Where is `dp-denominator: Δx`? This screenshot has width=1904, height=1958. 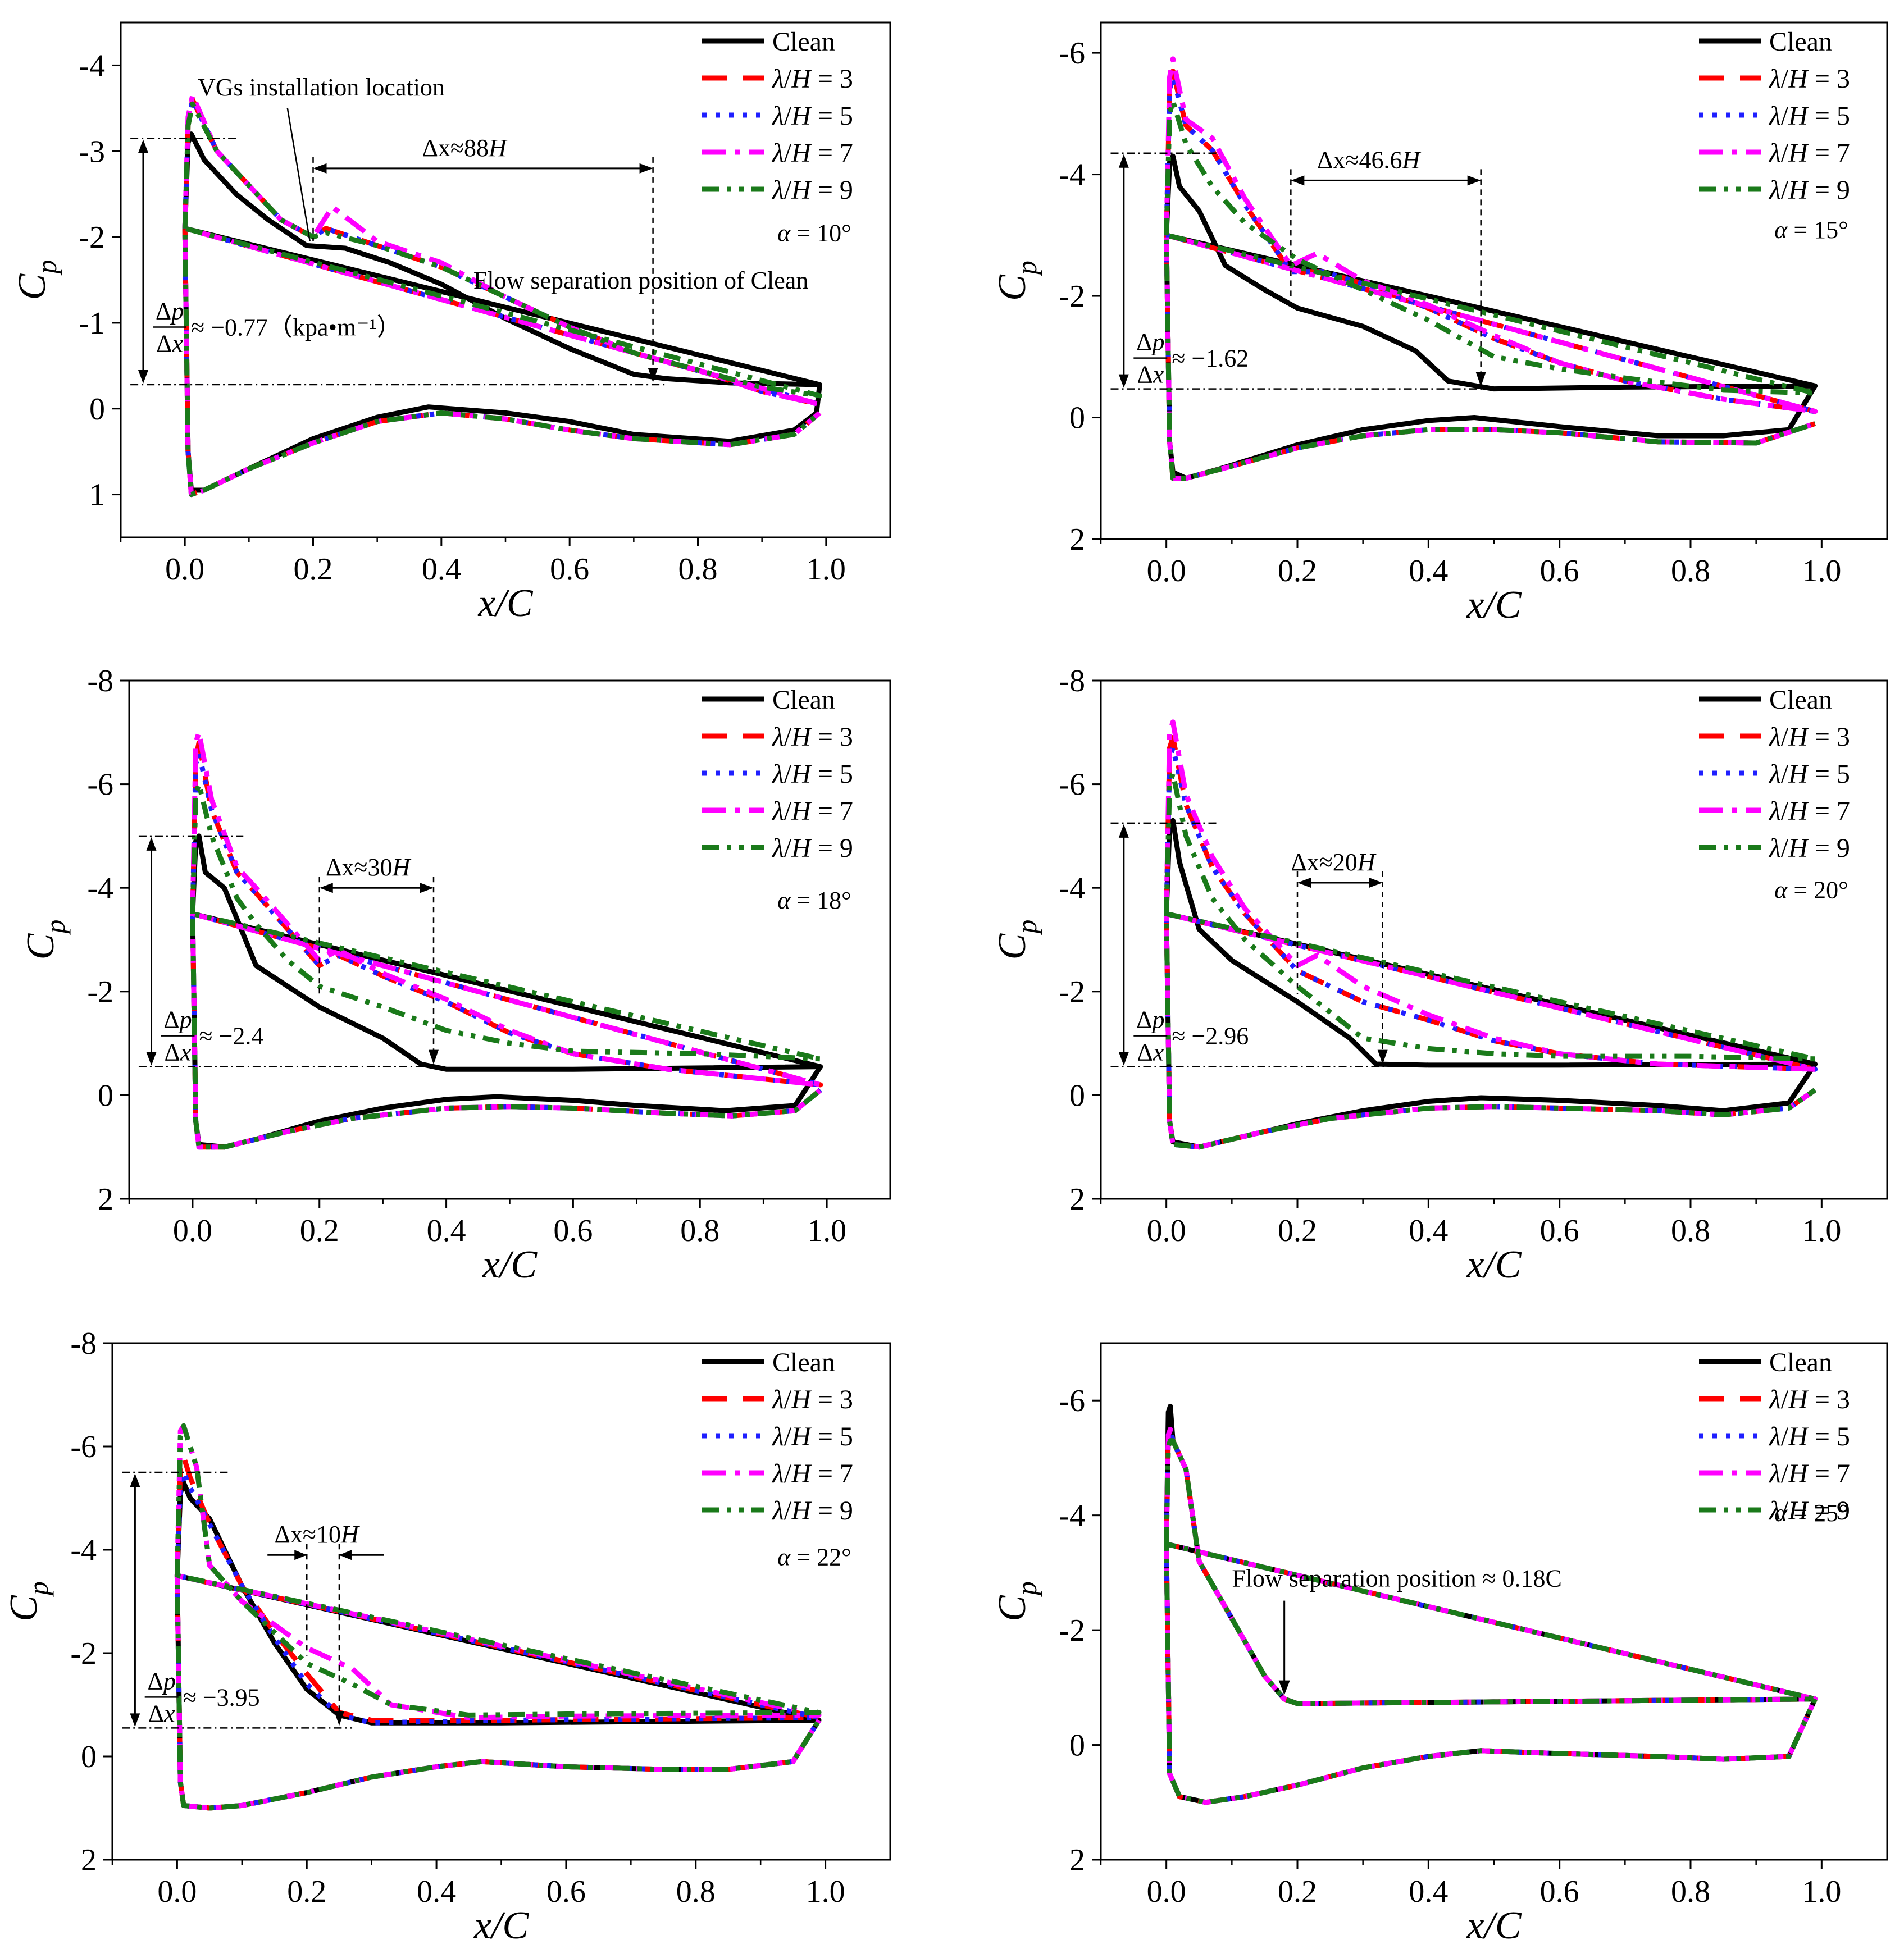 dp-denominator: Δx is located at coordinates (178, 1052).